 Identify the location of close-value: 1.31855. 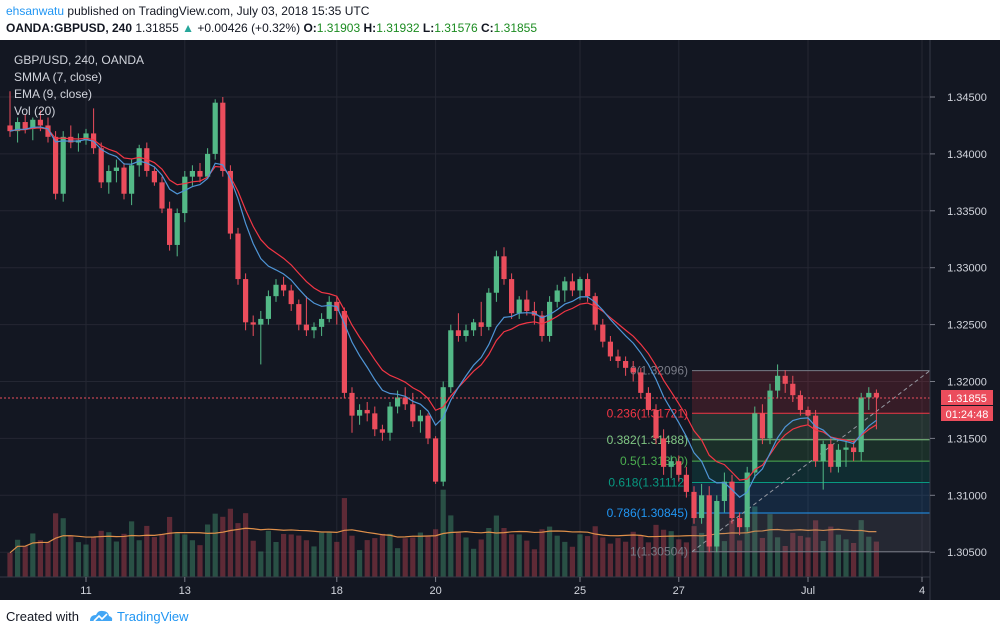
(515, 28).